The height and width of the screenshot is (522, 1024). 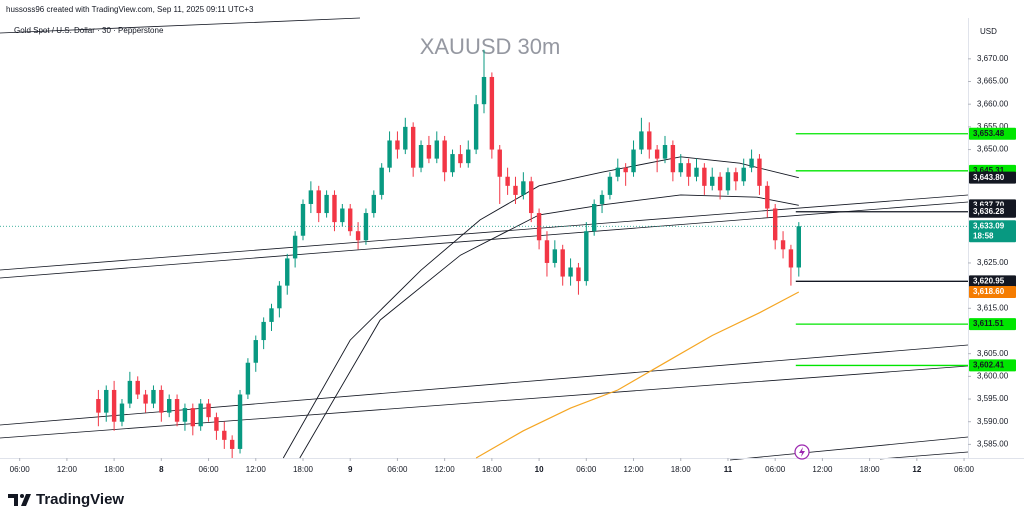 What do you see at coordinates (728, 469) in the screenshot?
I see `x-tick-label: 11` at bounding box center [728, 469].